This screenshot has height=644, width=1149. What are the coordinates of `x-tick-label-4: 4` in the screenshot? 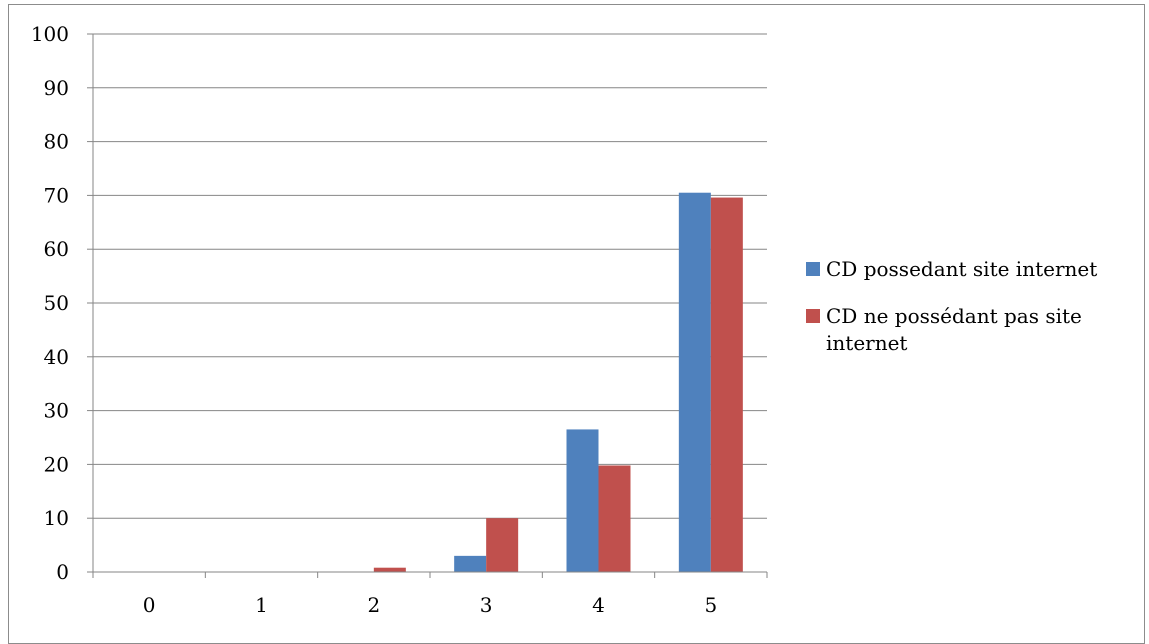 It's located at (598, 605).